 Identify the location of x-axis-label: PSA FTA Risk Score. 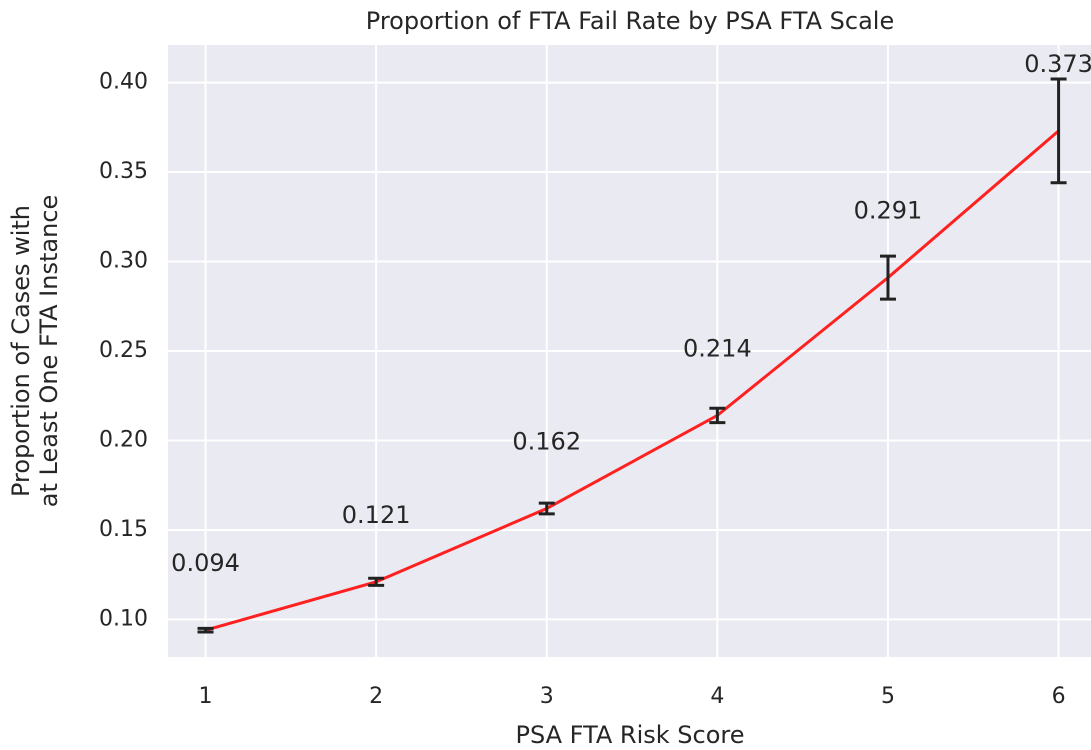
(629, 735).